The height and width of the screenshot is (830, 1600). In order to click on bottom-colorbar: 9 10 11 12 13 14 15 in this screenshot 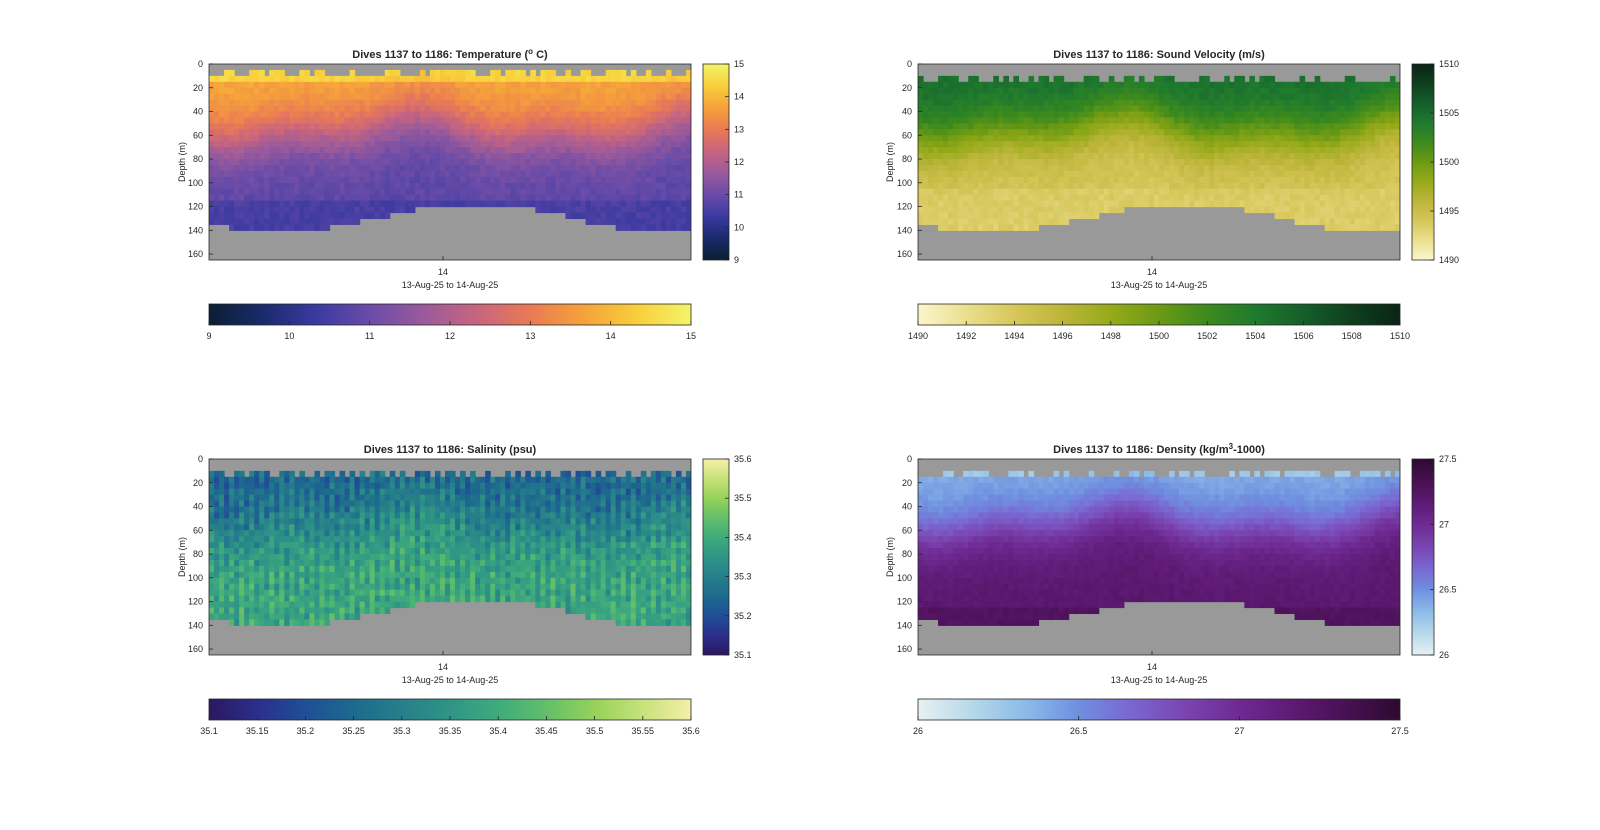, I will do `click(451, 322)`.